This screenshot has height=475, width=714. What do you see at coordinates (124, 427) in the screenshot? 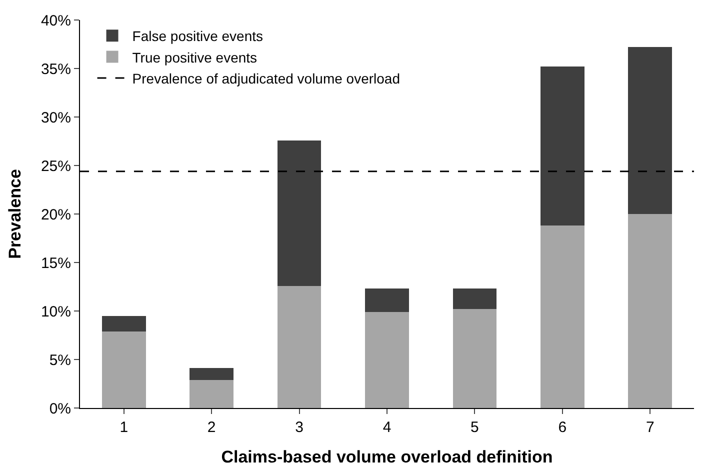
I see `x-tick-label: 1` at bounding box center [124, 427].